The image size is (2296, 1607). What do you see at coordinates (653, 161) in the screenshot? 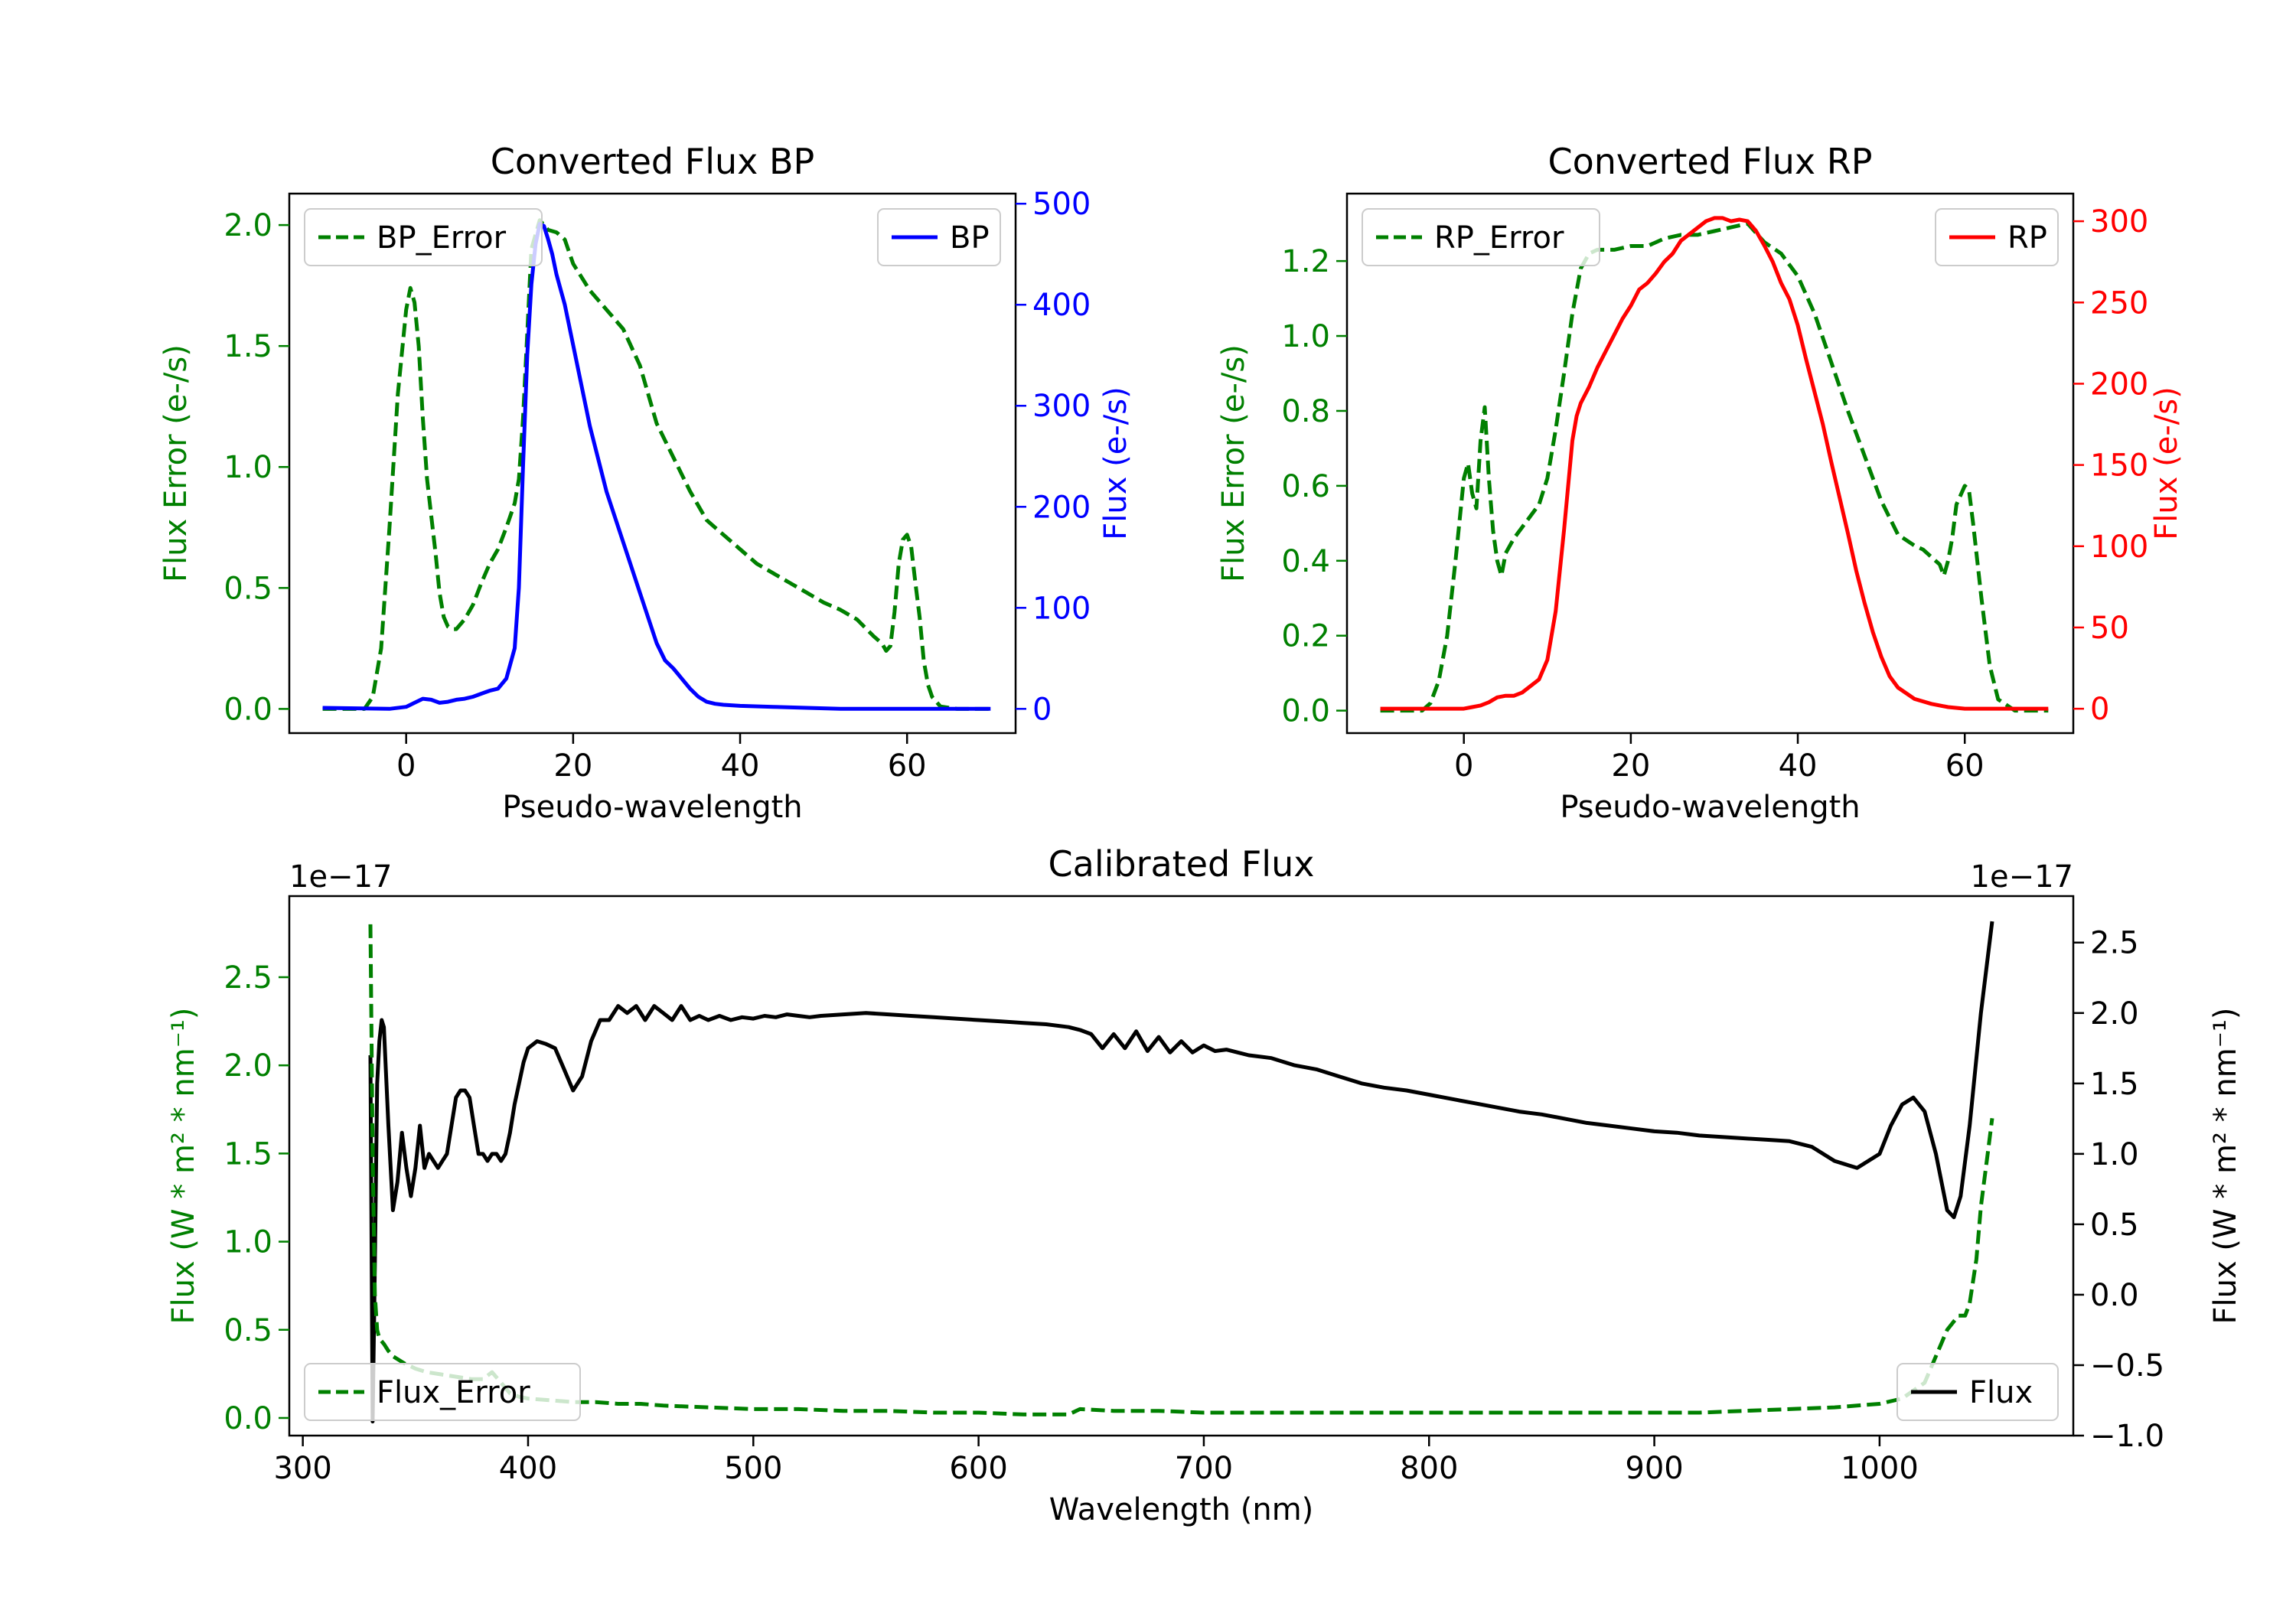
I see `chart-title: Converted Flux BP` at bounding box center [653, 161].